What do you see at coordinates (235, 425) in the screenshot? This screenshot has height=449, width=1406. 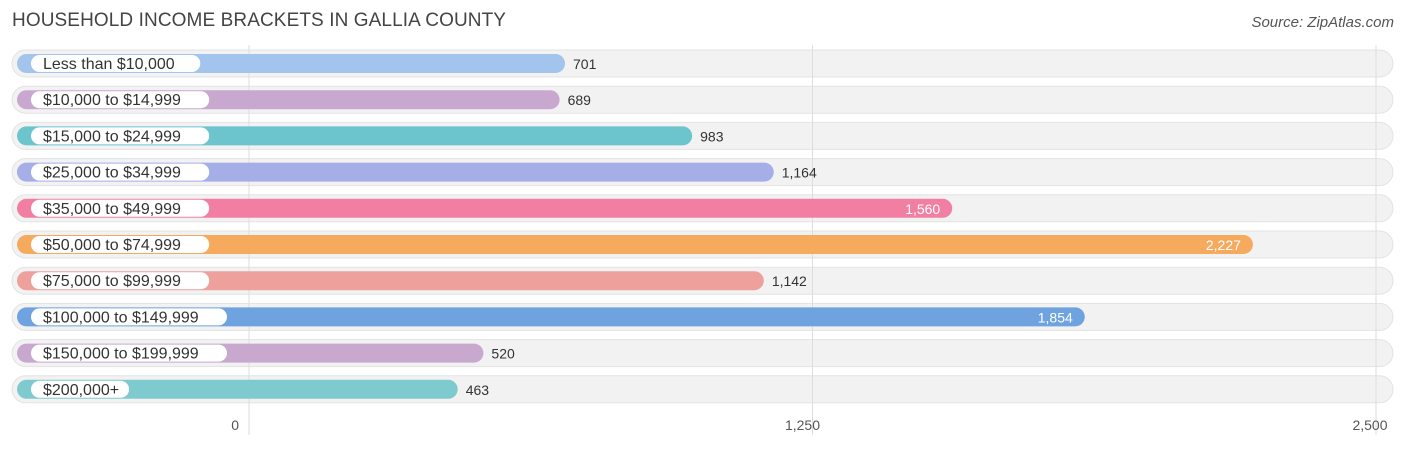 I see `x-tick-label: 0` at bounding box center [235, 425].